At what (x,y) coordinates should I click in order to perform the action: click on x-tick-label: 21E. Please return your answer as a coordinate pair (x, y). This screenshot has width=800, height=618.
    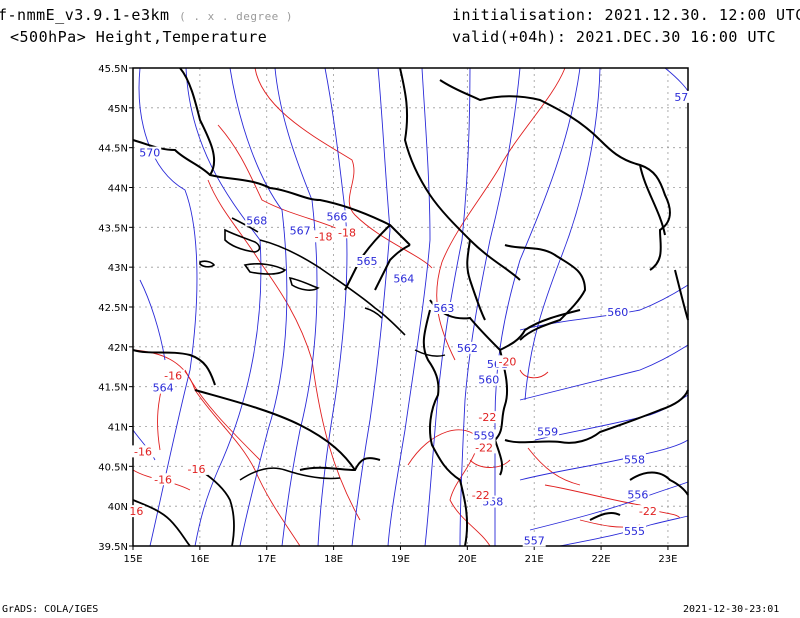
    Looking at the image, I should click on (534, 559).